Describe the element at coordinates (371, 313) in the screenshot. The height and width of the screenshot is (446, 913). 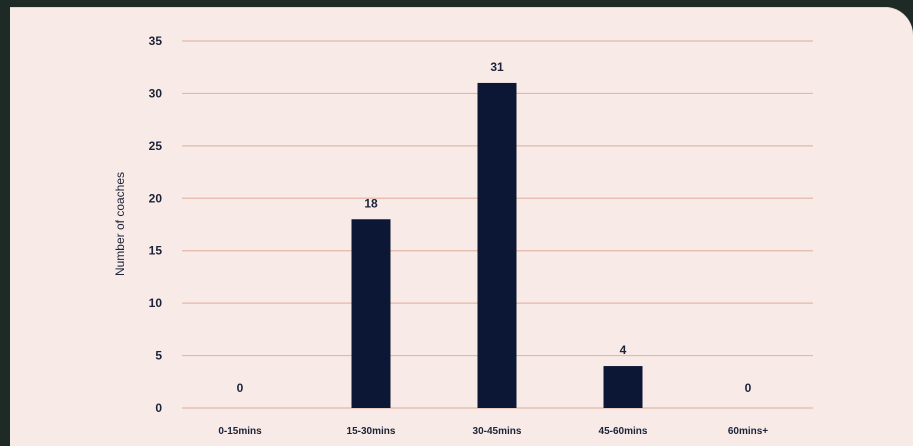
I see `bar-15-30mins` at that location.